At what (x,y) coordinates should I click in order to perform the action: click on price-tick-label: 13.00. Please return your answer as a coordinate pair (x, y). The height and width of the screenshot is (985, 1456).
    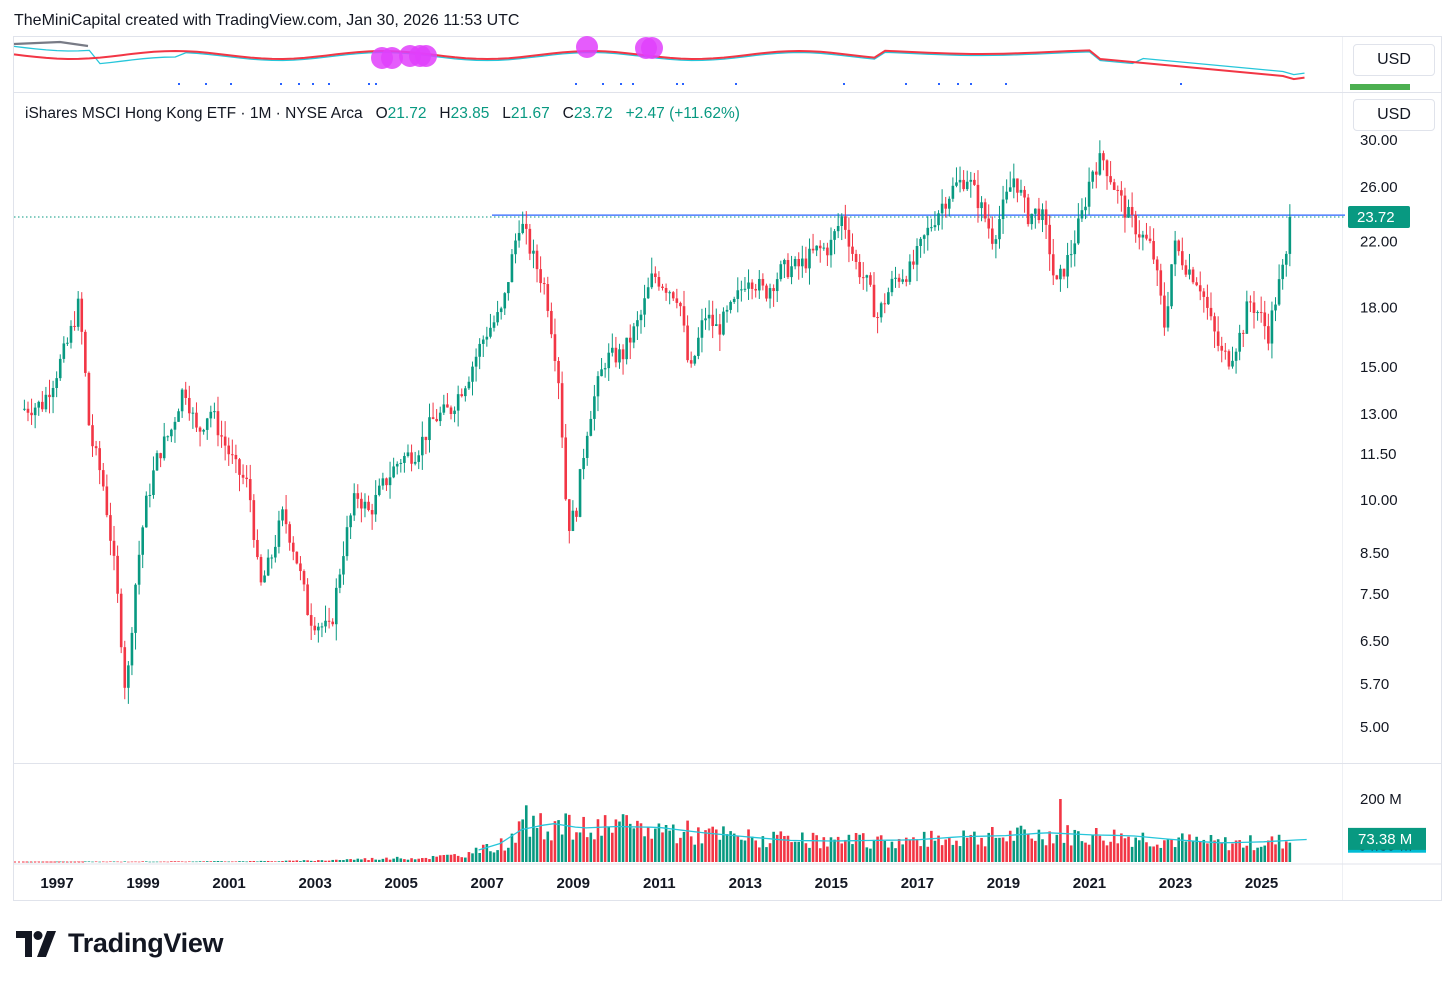
    Looking at the image, I should click on (1379, 414).